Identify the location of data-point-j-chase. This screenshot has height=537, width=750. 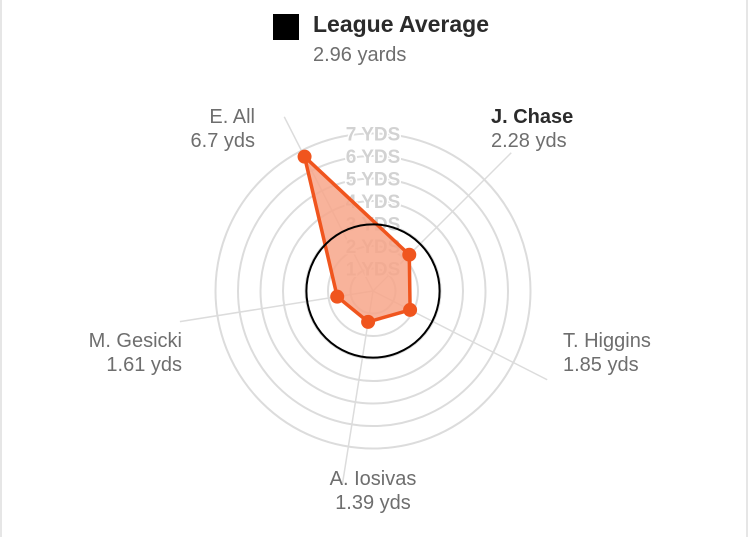
(409, 254).